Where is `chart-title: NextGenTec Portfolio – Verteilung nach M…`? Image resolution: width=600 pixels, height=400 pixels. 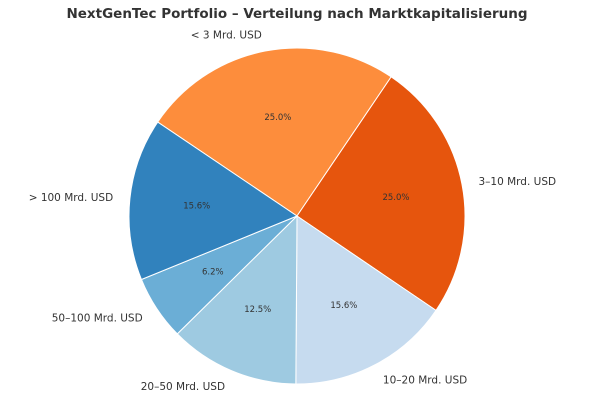
chart-title: NextGenTec Portfolio – Verteilung nach M… is located at coordinates (296, 14).